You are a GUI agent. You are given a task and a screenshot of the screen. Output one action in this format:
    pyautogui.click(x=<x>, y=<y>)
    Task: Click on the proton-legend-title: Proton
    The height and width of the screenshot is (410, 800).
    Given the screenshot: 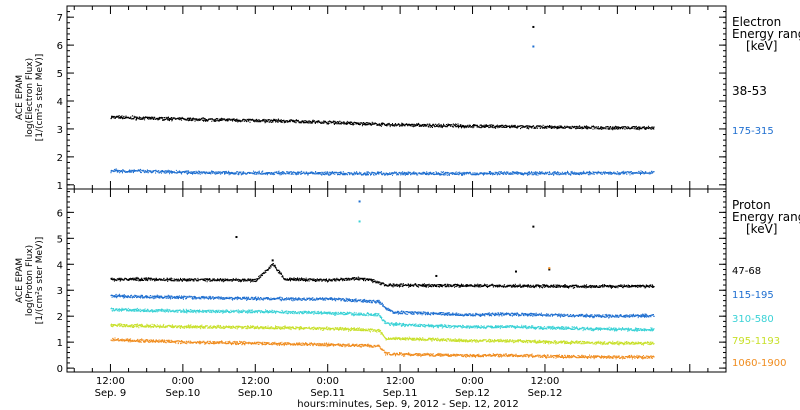 What is the action you would take?
    pyautogui.click(x=751, y=205)
    